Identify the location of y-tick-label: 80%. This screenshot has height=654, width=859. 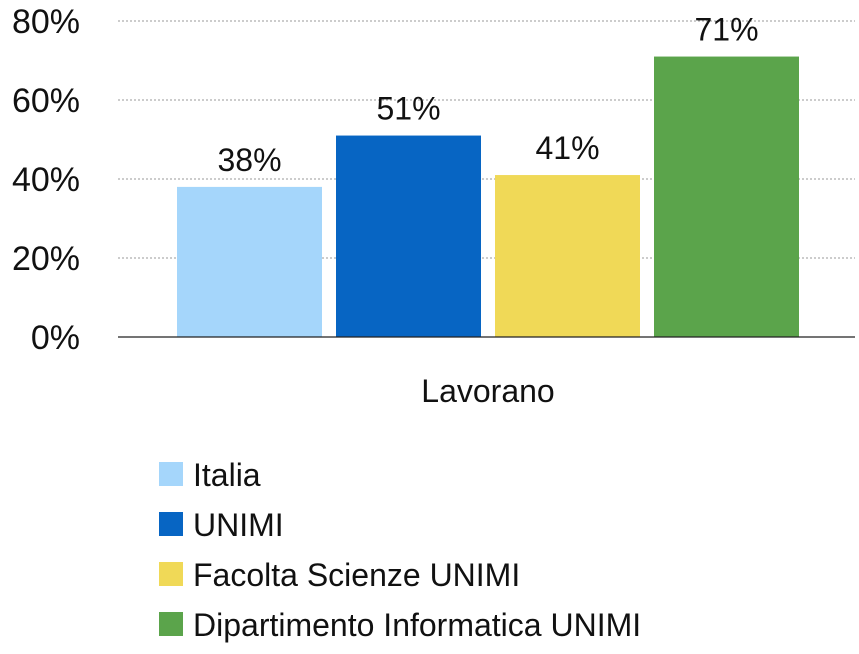
(46, 22).